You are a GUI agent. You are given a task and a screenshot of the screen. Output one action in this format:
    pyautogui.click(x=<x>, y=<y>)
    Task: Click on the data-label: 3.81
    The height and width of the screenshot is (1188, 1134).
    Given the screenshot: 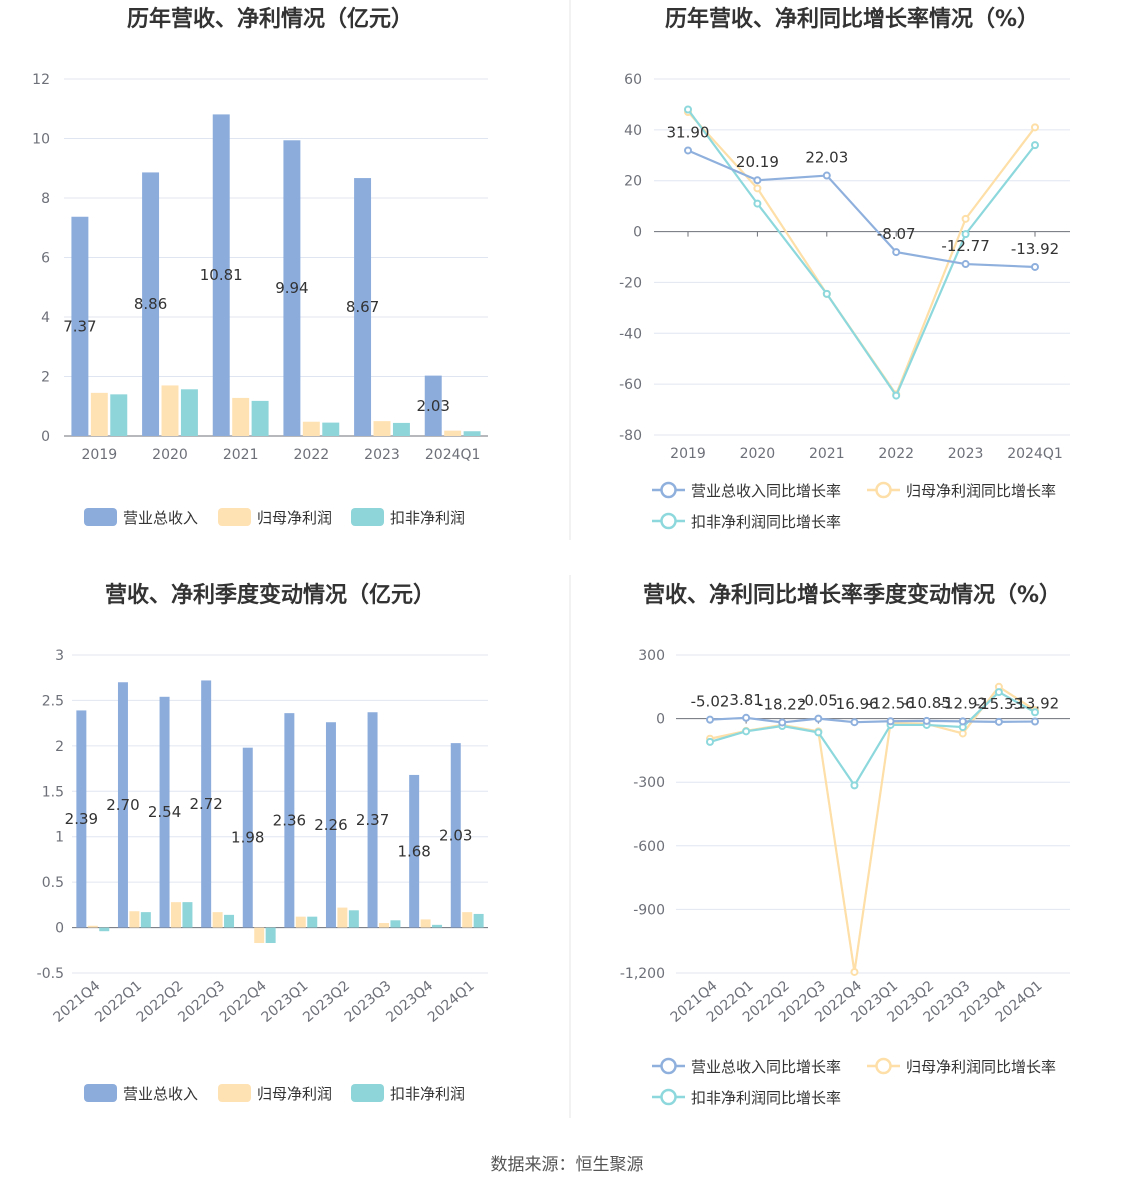 What is the action you would take?
    pyautogui.click(x=745, y=700)
    